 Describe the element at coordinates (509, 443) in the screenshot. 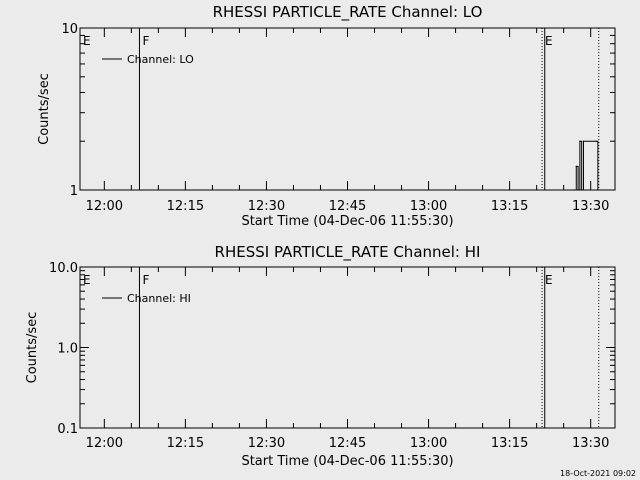

I see `x-tick-label-1-5: 13:15` at that location.